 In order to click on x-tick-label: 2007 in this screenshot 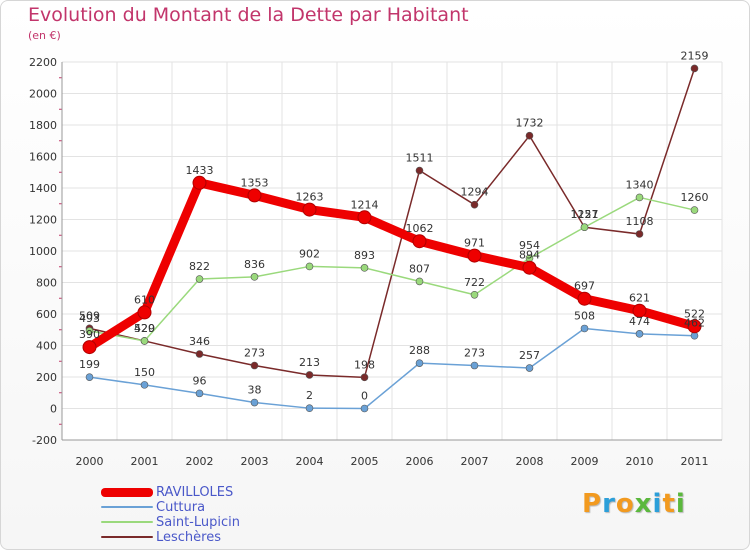, I will do `click(475, 461)`.